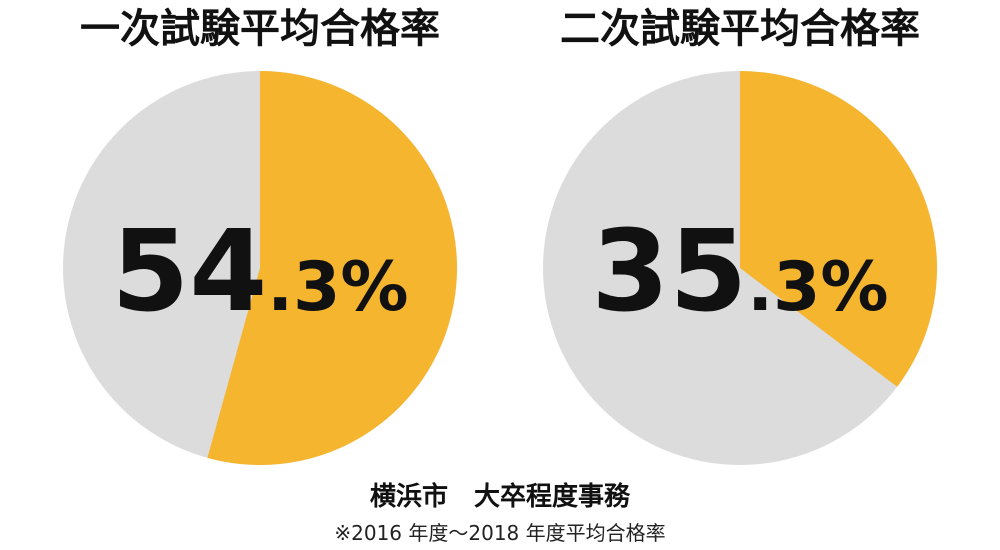  I want to click on chart-title: 一次試験平均合格率, so click(260, 29).